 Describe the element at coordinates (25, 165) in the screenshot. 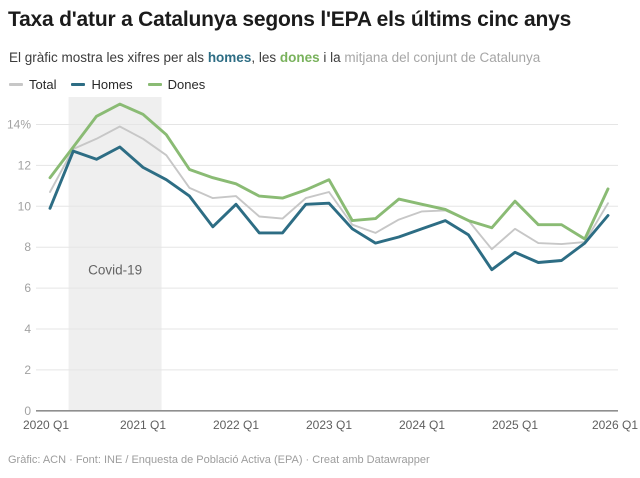

I see `y-axis-tick-label: 12` at that location.